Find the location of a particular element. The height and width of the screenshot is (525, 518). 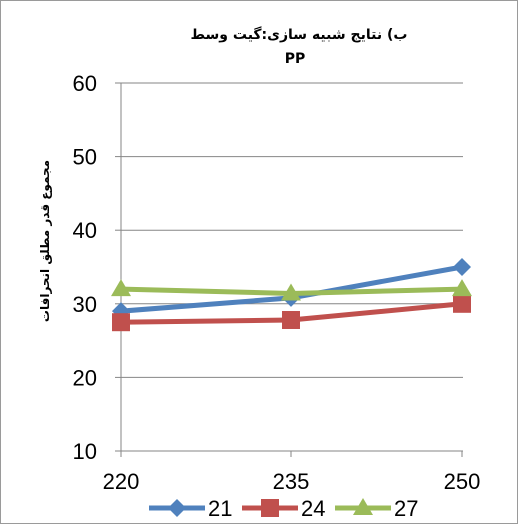

y-tick-label: 60 is located at coordinates (85, 83).